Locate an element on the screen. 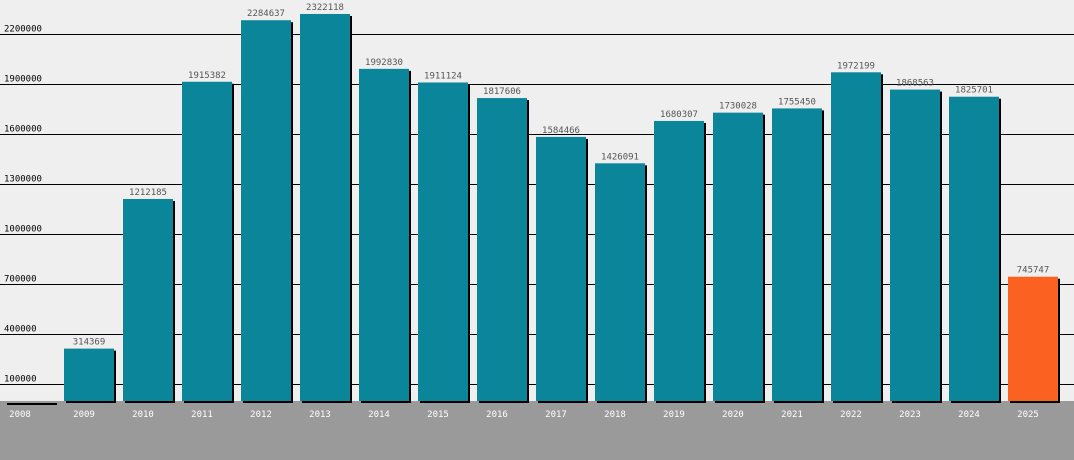 Image resolution: width=1074 pixels, height=460 pixels. y-tick-label: 100000 is located at coordinates (20, 380).